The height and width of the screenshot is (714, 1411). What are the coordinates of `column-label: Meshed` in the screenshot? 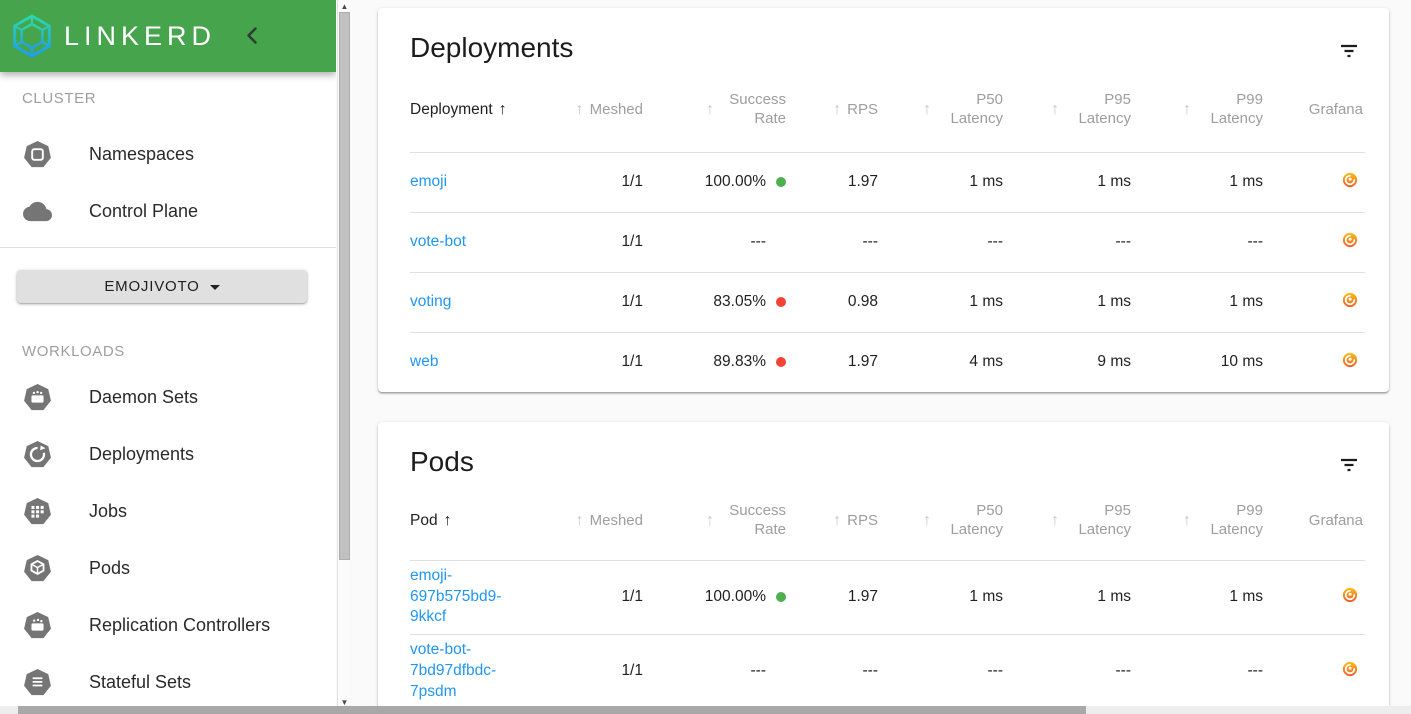 It's located at (616, 521).